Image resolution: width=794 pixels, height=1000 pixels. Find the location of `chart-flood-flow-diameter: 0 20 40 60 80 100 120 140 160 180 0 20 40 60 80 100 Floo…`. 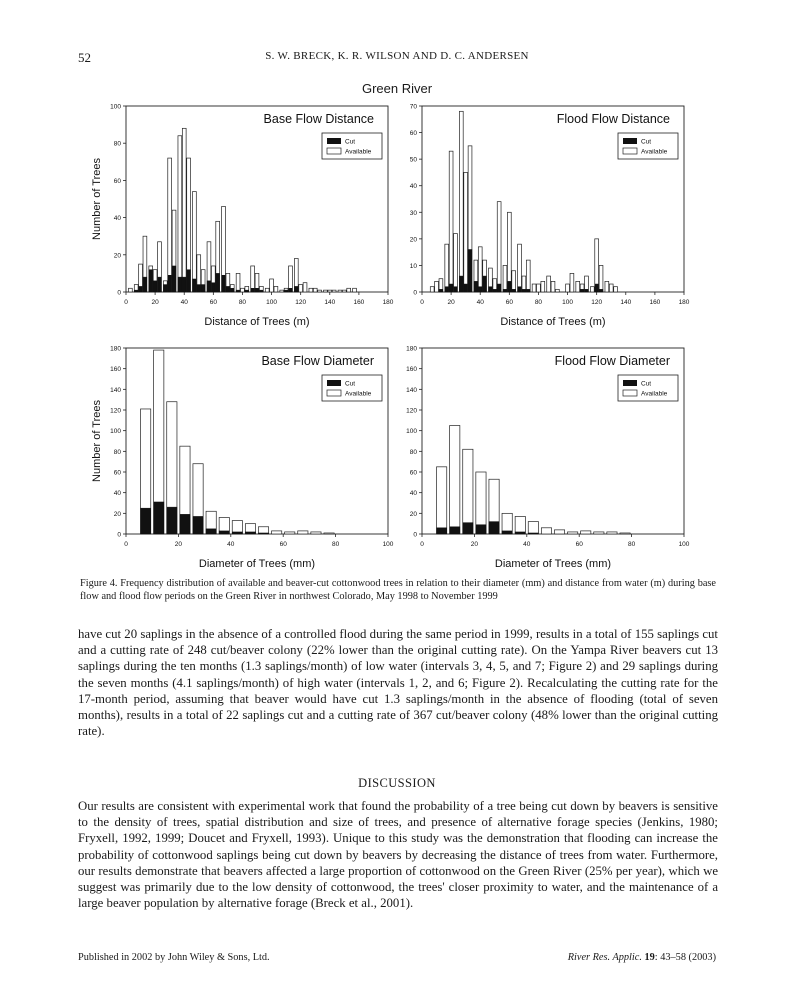

chart-flood-flow-diameter: 0 20 40 60 80 100 120 140 160 180 0 20 40 60 80 100 Floo… is located at coordinates (548, 458).